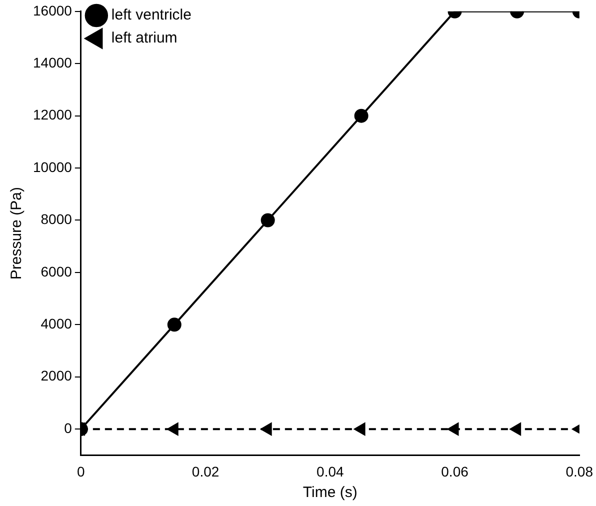 This screenshot has width=596, height=506. What do you see at coordinates (52, 166) in the screenshot?
I see `y-tick-label: 10000` at bounding box center [52, 166].